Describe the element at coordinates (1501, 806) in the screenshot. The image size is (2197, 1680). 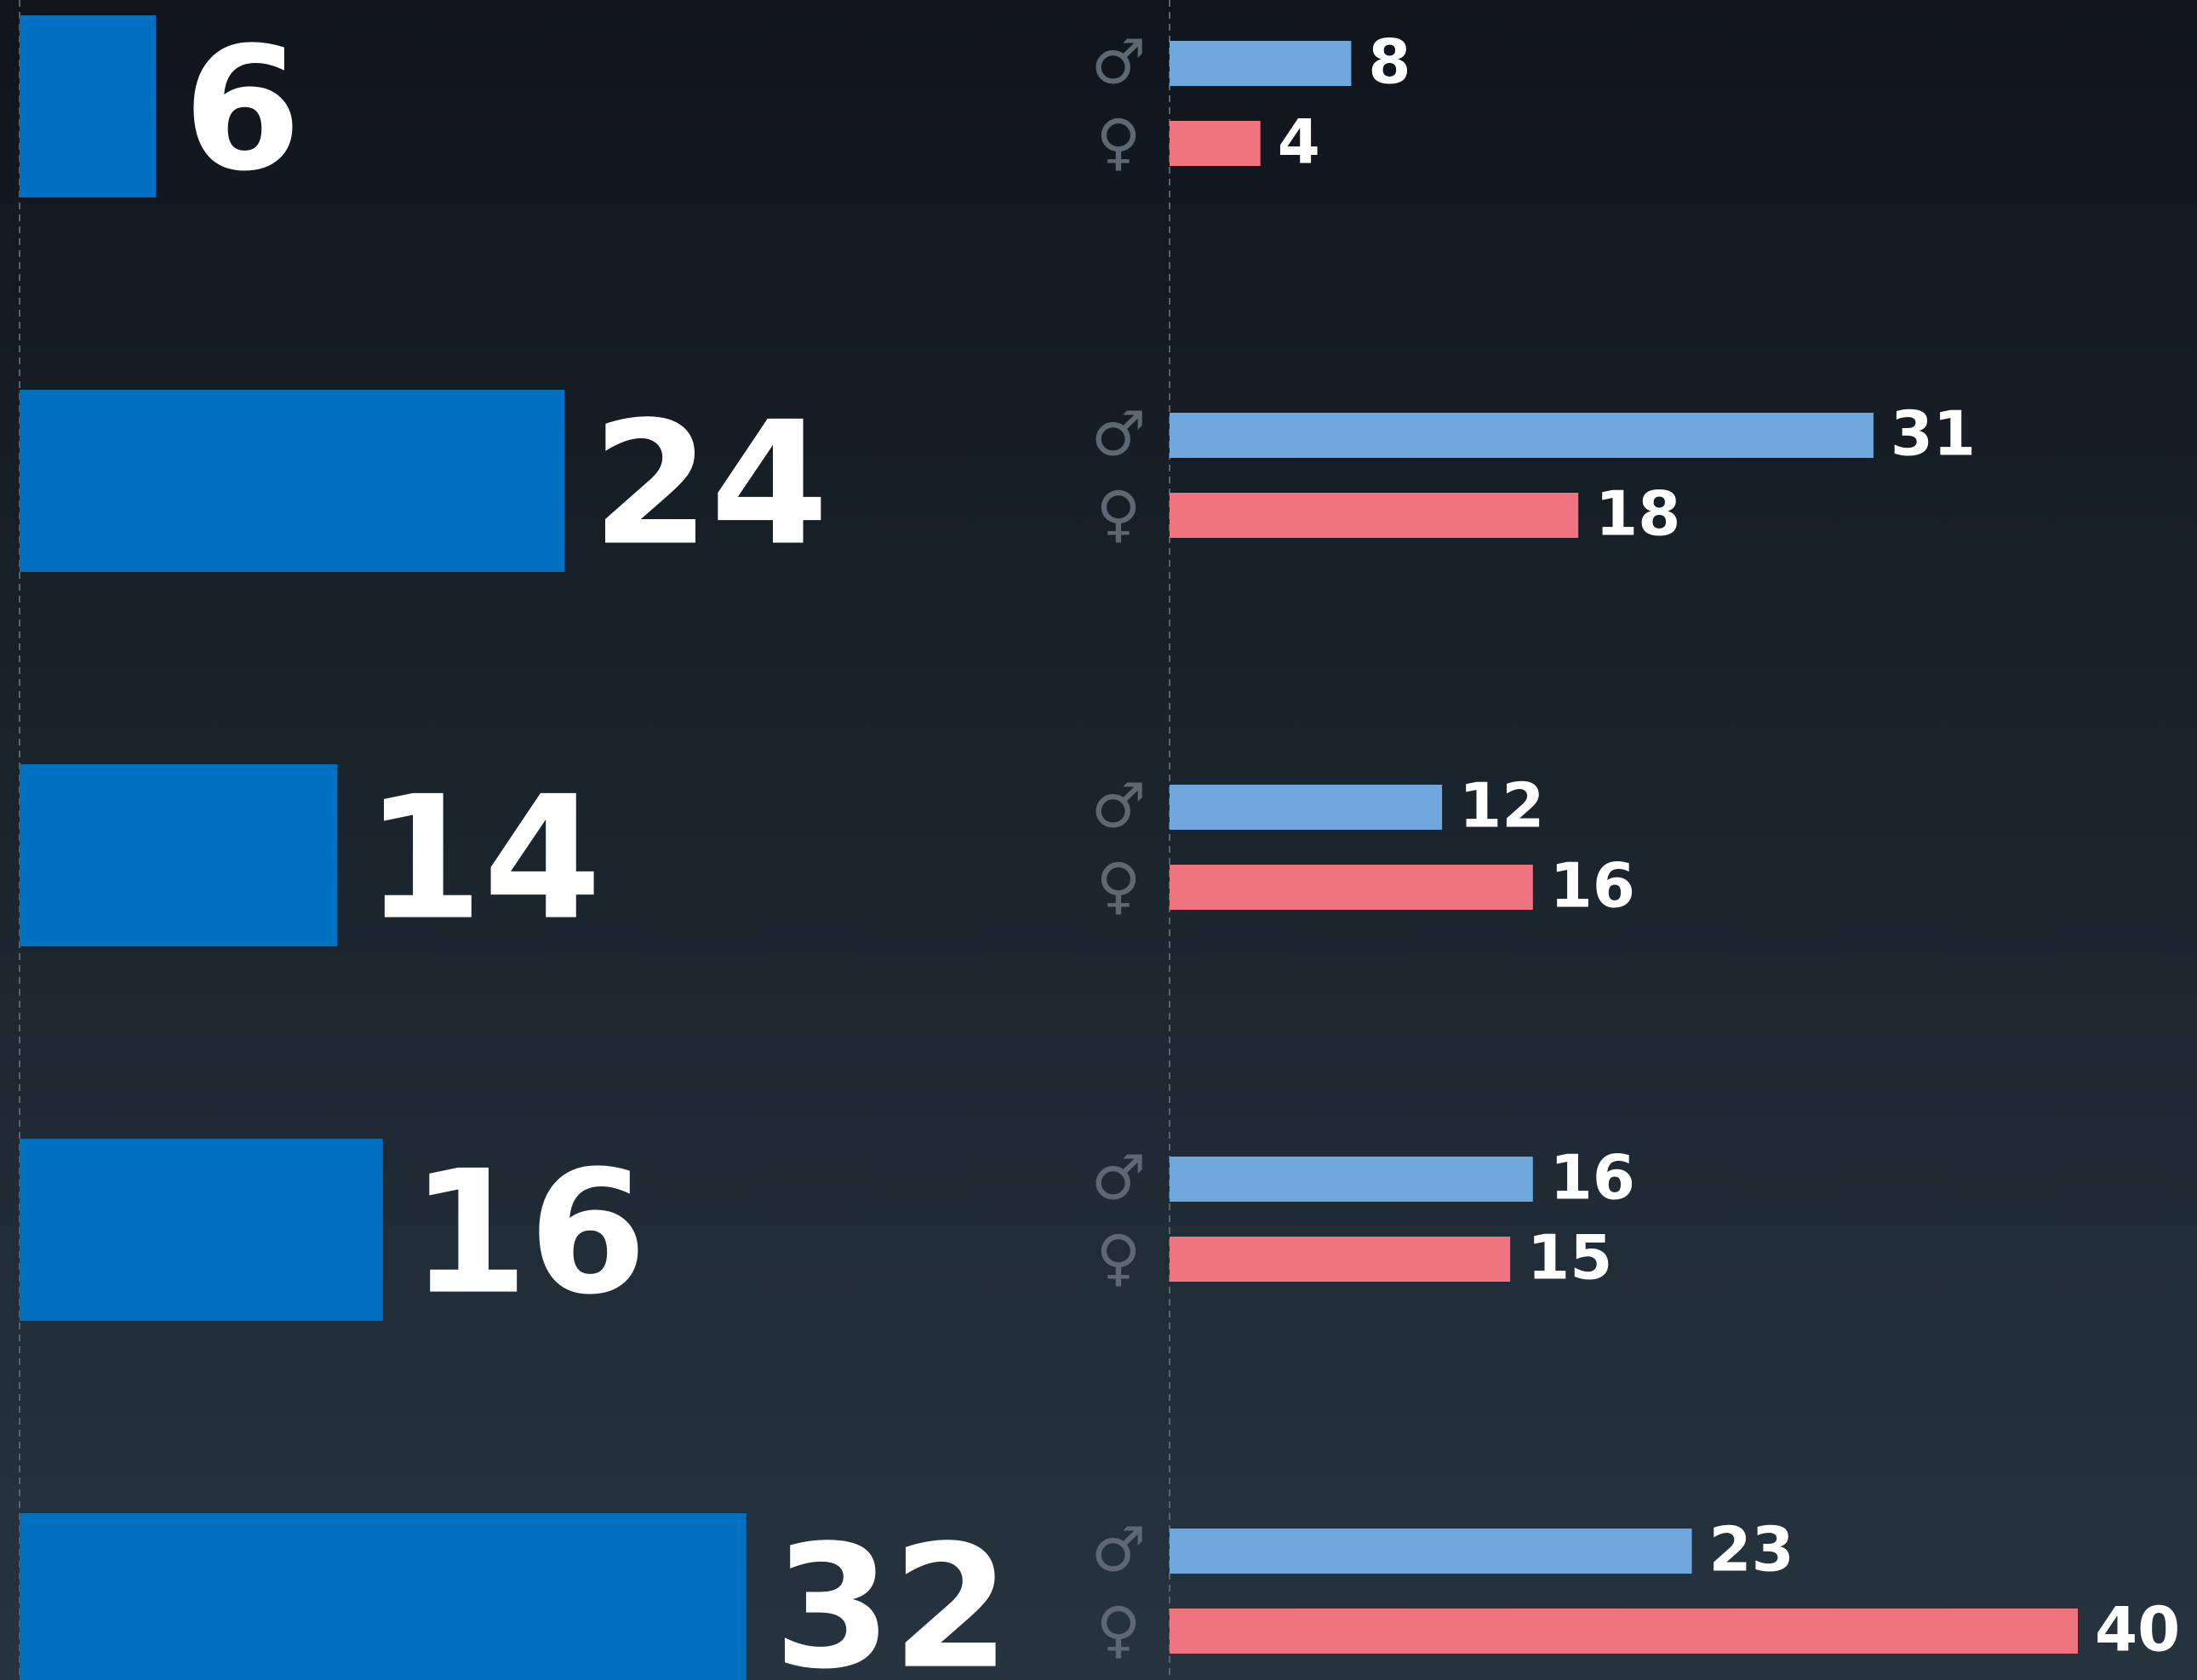
I see `value-label: 12` at that location.